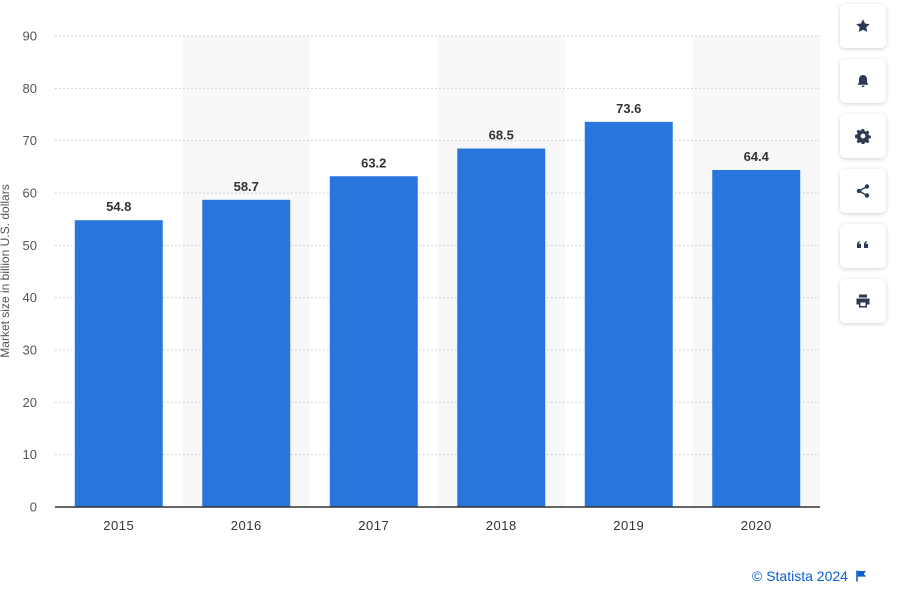 Image resolution: width=898 pixels, height=595 pixels. I want to click on favorite-button, so click(863, 26).